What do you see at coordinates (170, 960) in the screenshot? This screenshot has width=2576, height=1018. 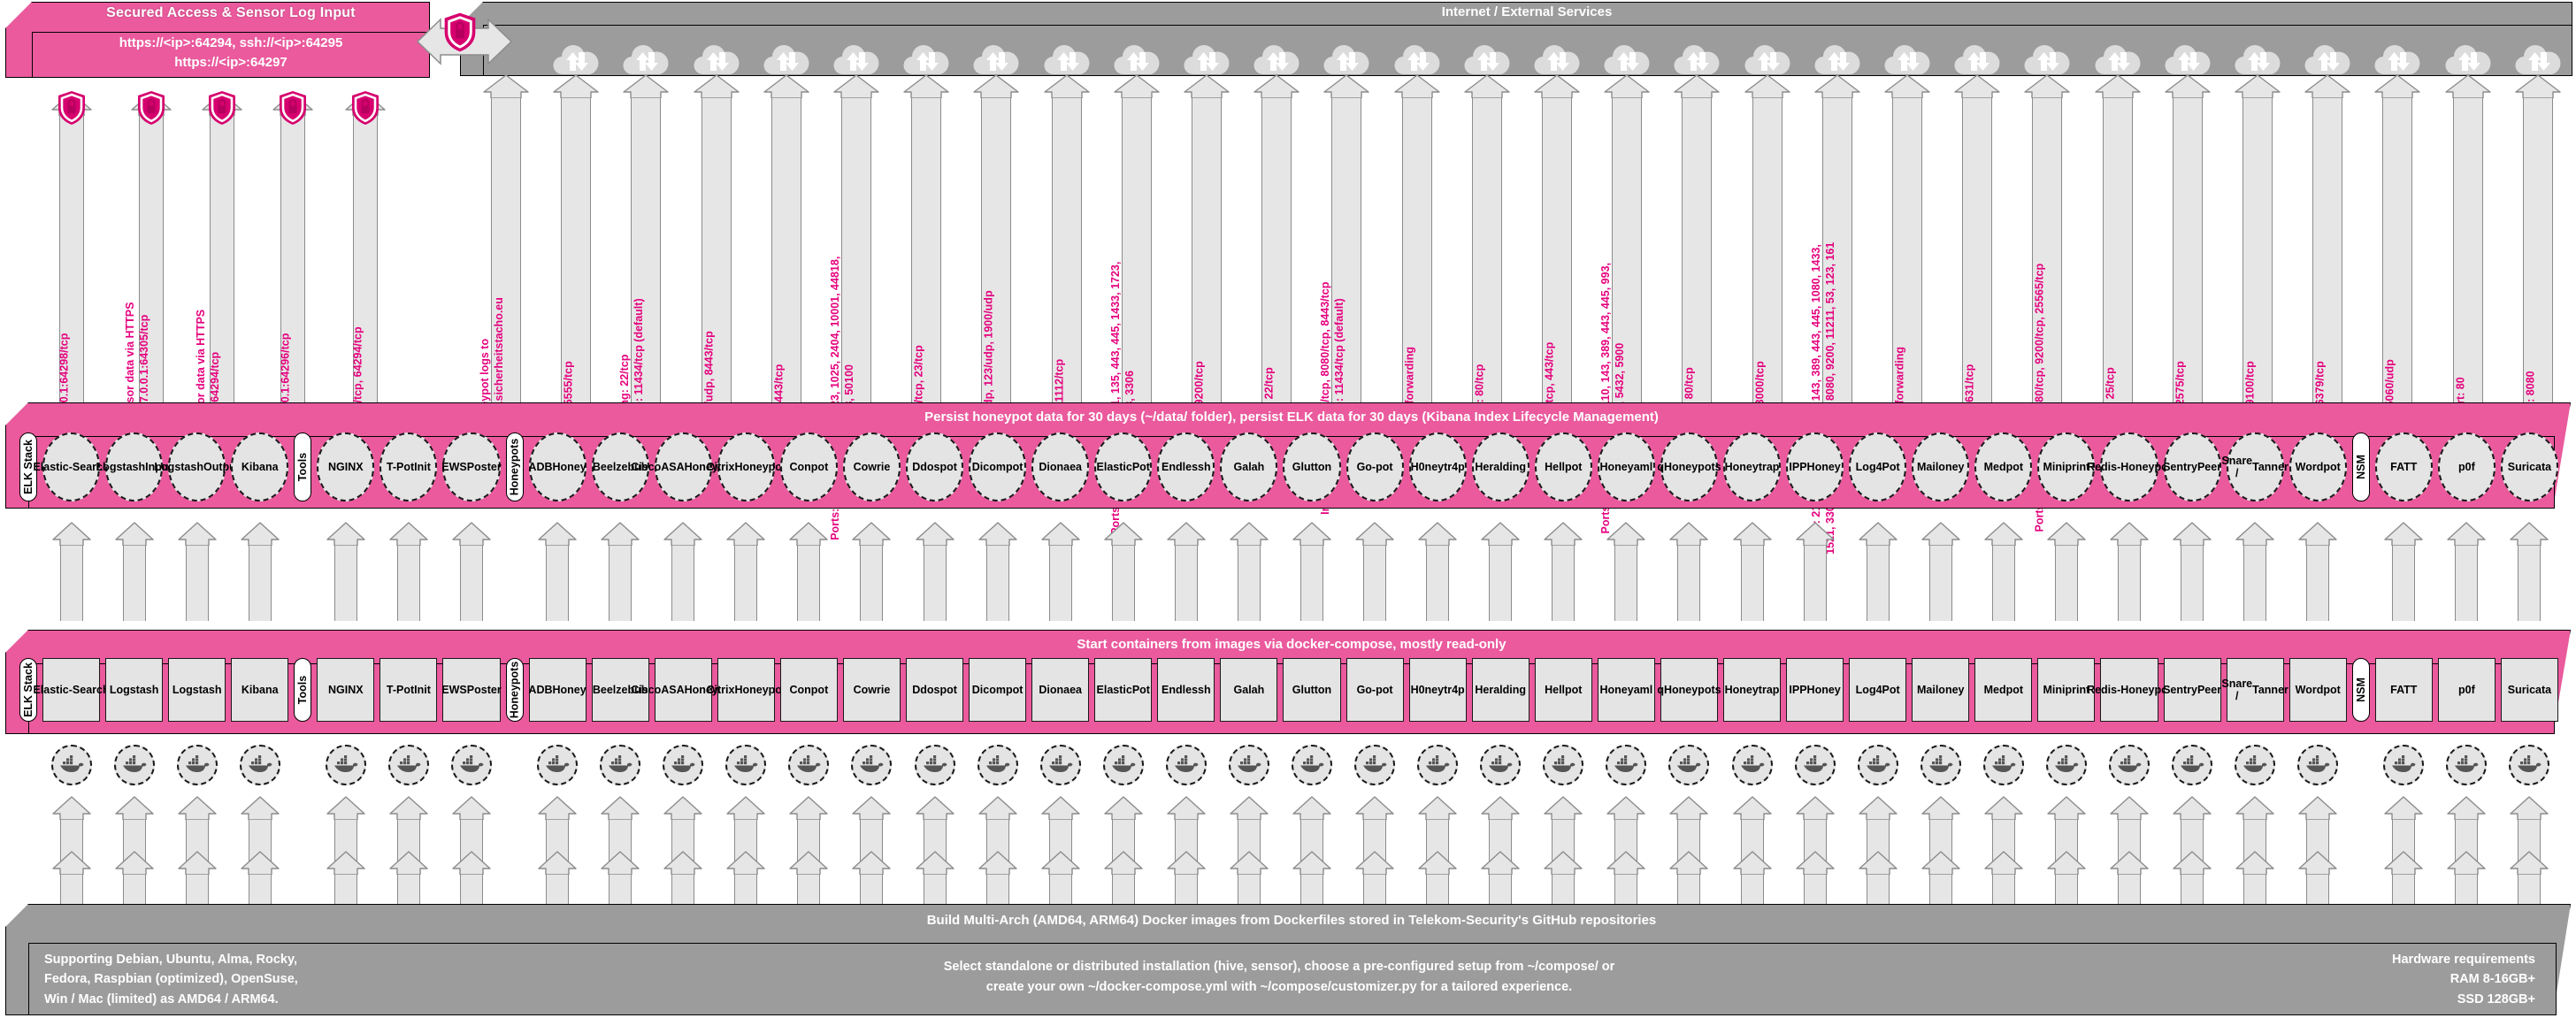 I see `text-line: Supporting Debian, Ubuntu, Alma, Rocky,` at bounding box center [170, 960].